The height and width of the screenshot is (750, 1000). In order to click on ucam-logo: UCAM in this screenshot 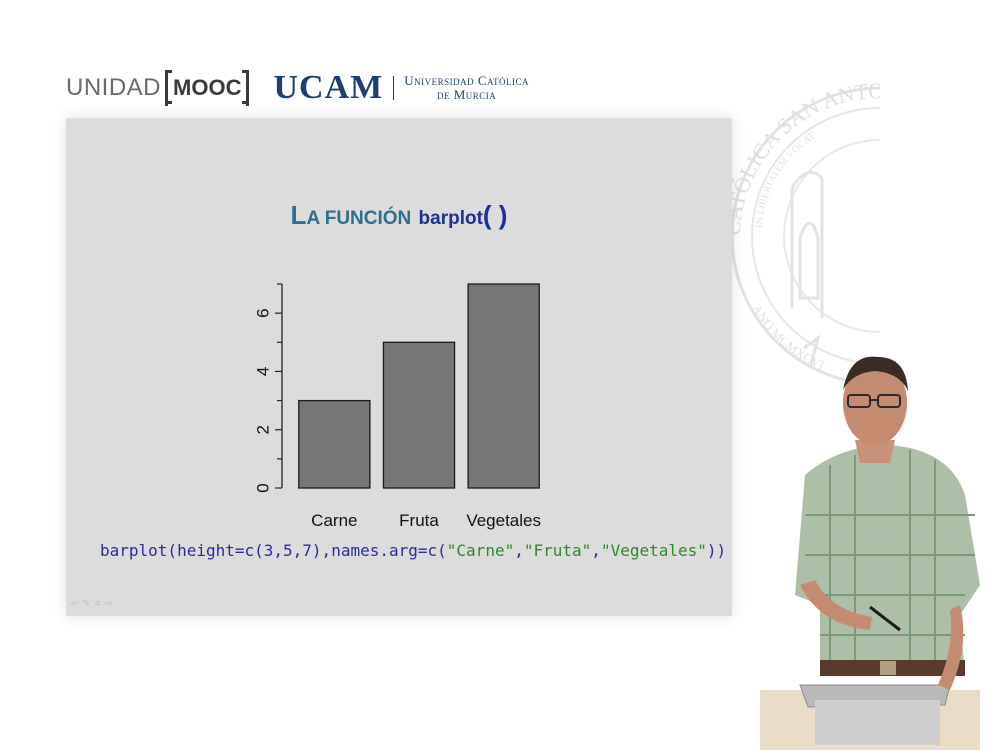, I will do `click(328, 87)`.